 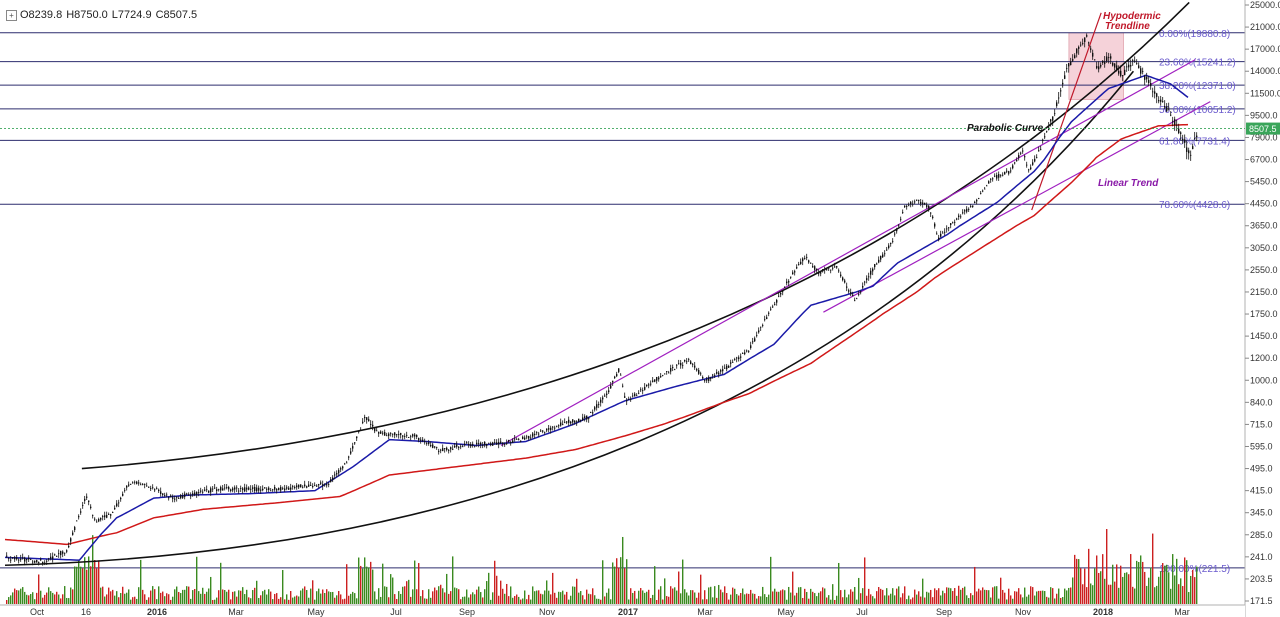 I want to click on x-tick-label: May, so click(x=786, y=612).